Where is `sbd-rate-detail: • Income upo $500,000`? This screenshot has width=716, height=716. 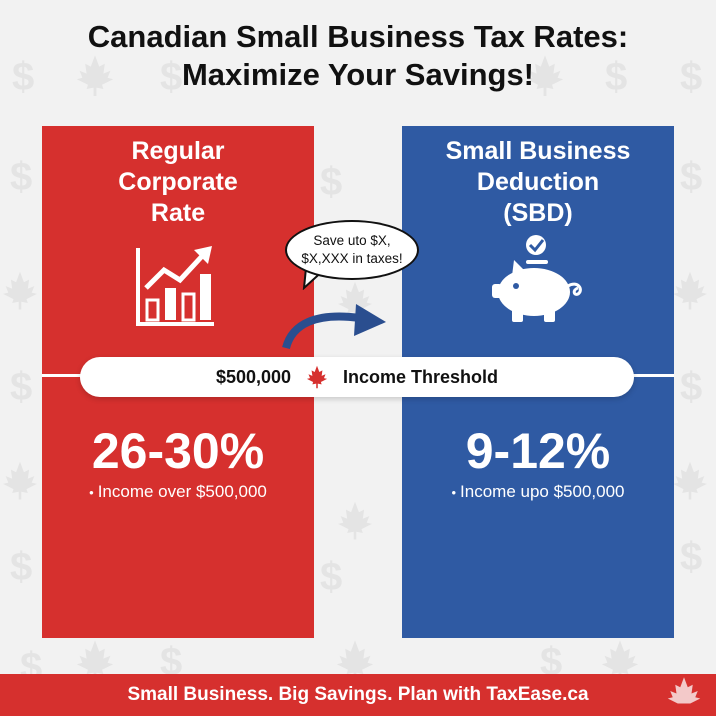 sbd-rate-detail: • Income upo $500,000 is located at coordinates (538, 492).